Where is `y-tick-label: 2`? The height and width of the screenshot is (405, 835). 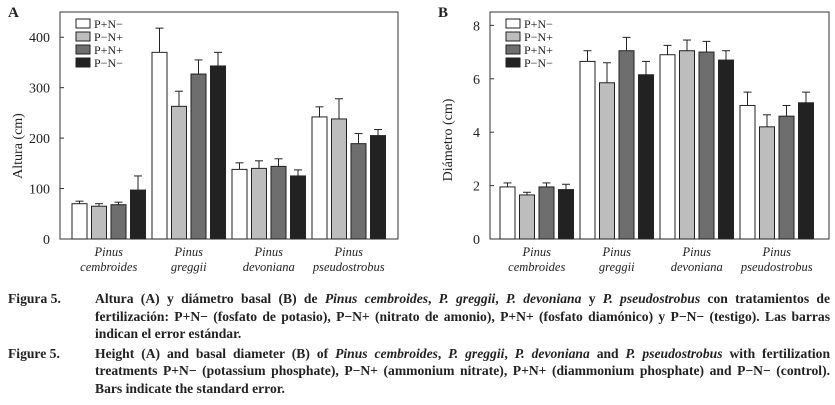
y-tick-label: 2 is located at coordinates (476, 187).